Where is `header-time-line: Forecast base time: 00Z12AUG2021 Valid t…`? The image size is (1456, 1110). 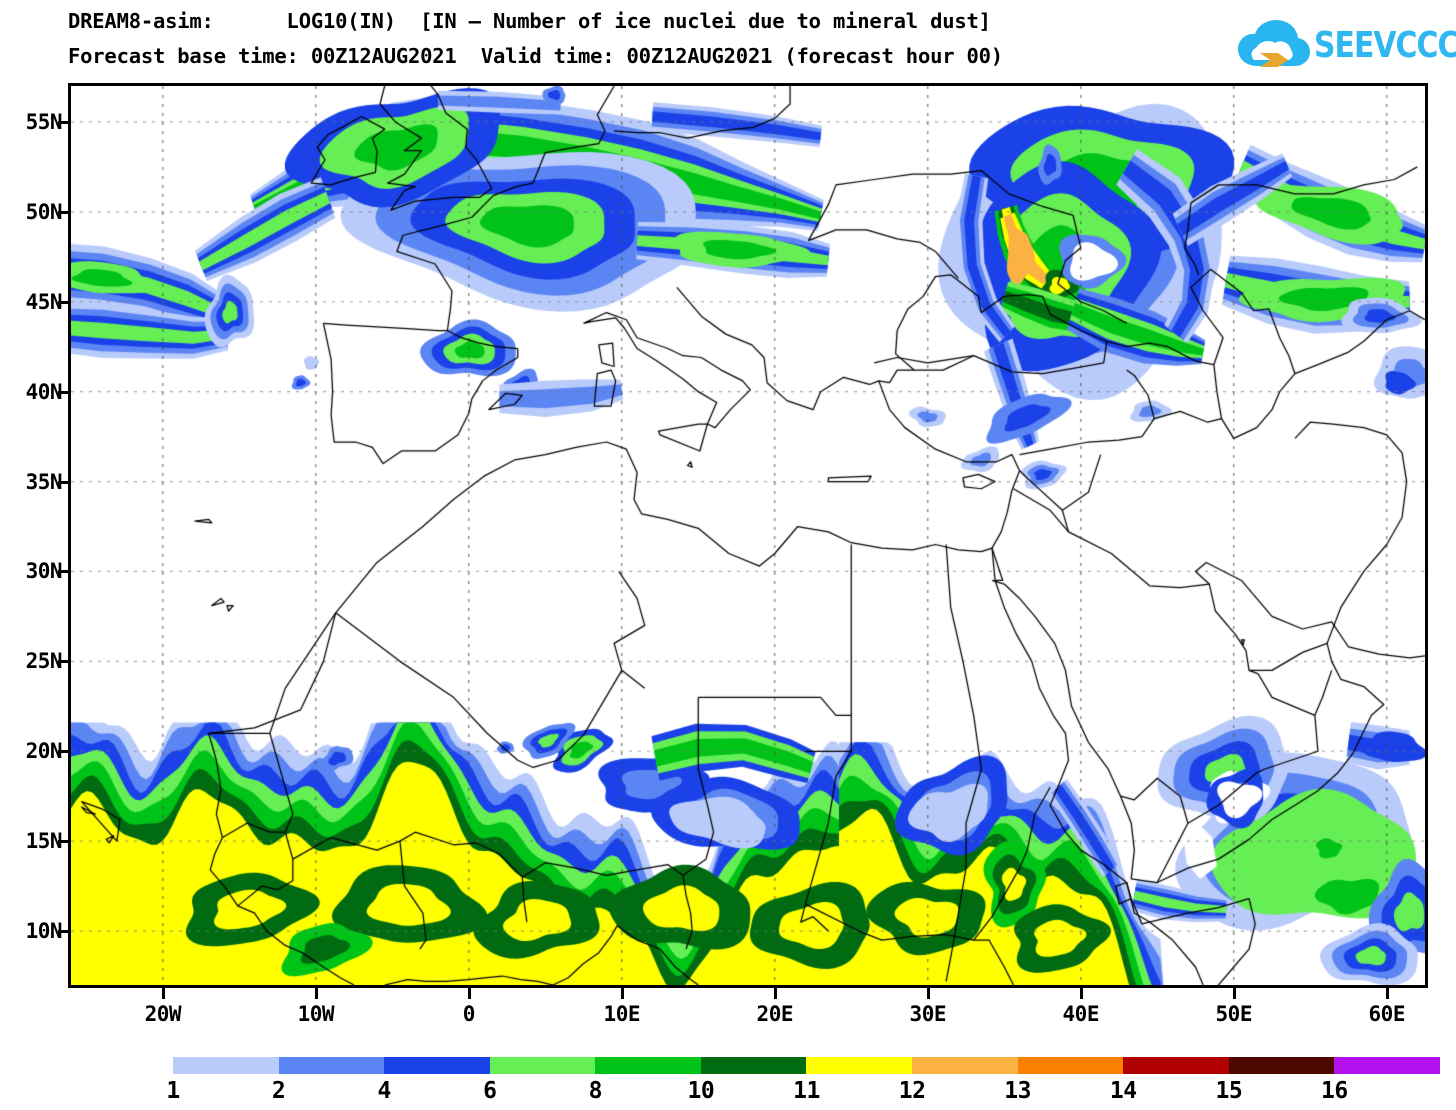 header-time-line: Forecast base time: 00Z12AUG2021 Valid t… is located at coordinates (535, 56).